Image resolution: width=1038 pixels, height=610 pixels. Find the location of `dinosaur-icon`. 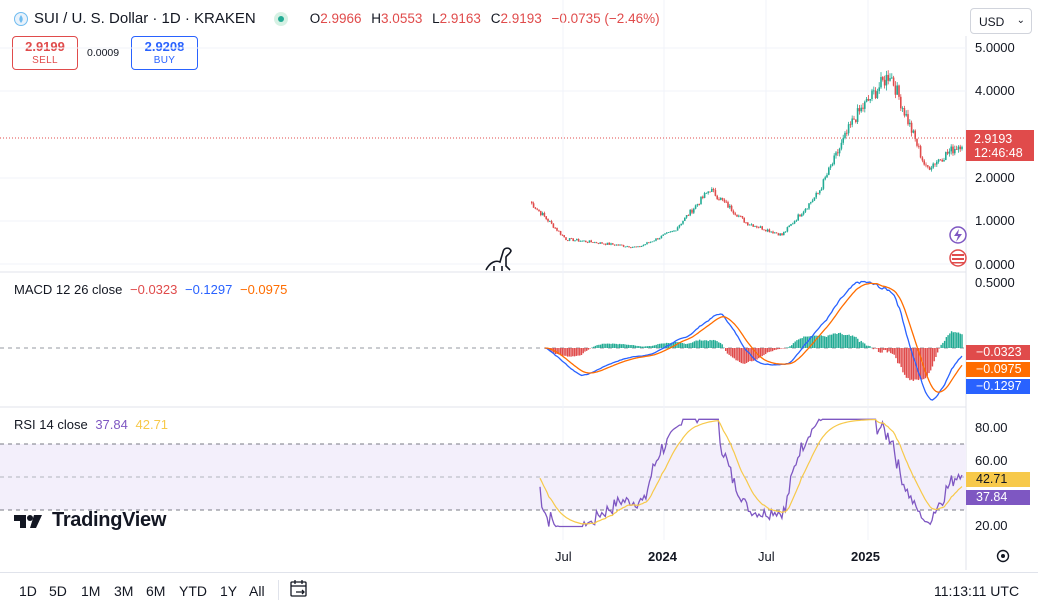

dinosaur-icon is located at coordinates (498, 259).